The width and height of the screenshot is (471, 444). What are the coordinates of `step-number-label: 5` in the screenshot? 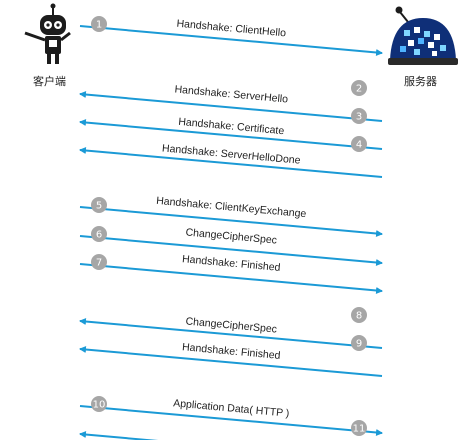 It's located at (99, 206).